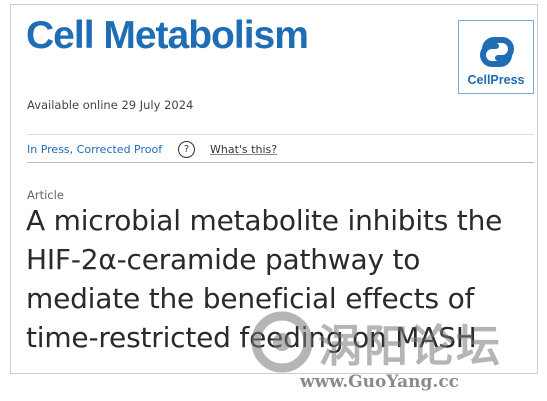  Describe the element at coordinates (110, 105) in the screenshot. I see `available-date: Available online 29 July 2024` at that location.